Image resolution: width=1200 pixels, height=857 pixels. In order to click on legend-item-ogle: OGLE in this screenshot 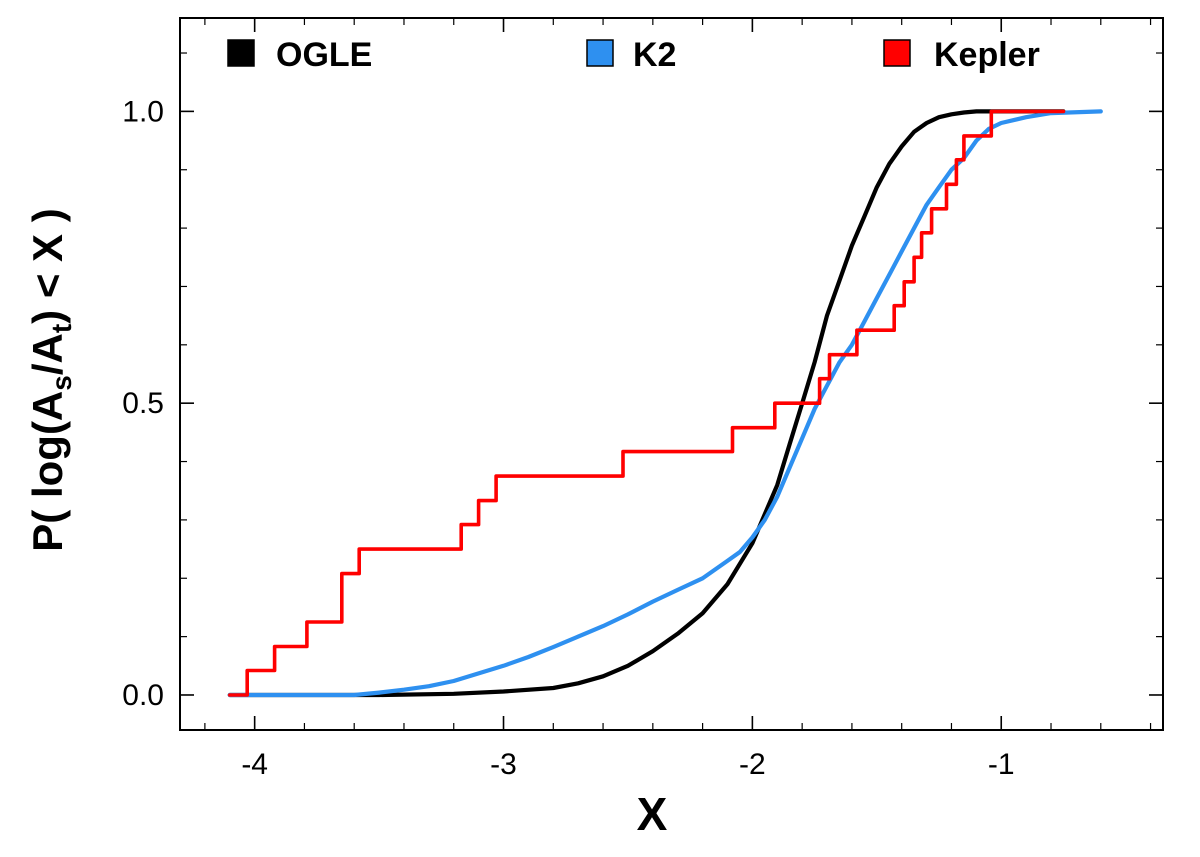, I will do `click(299, 55)`.